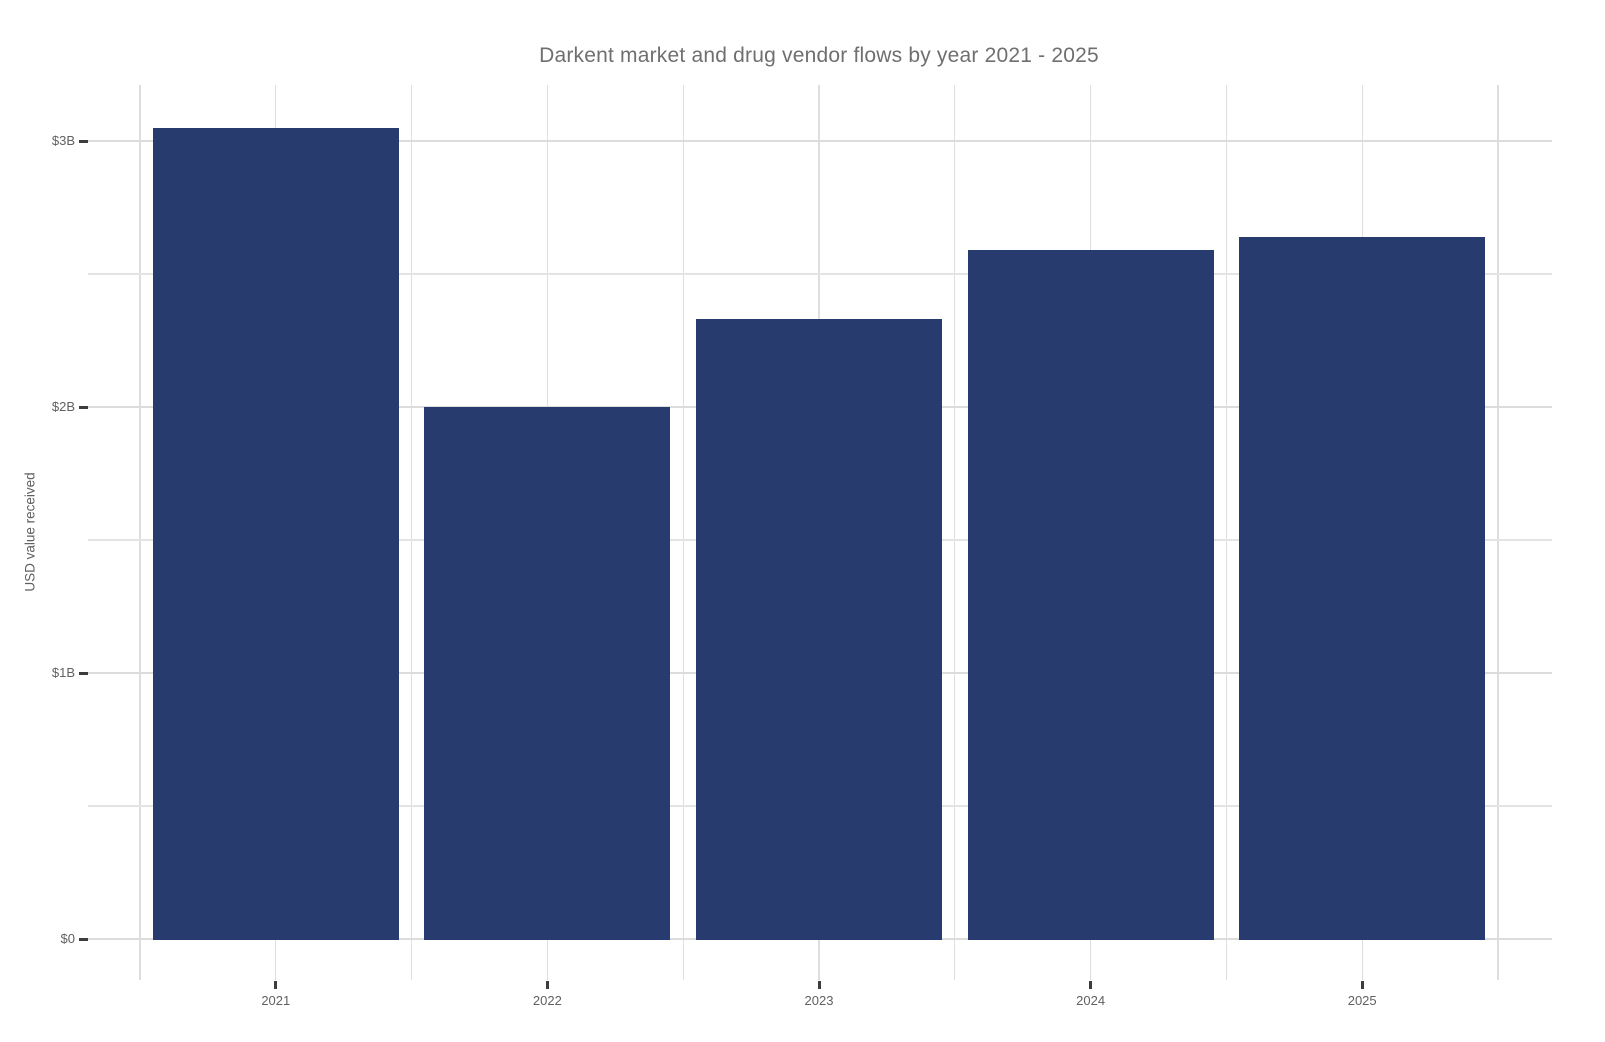 The height and width of the screenshot is (1042, 1605). What do you see at coordinates (275, 533) in the screenshot?
I see `bar-2021` at bounding box center [275, 533].